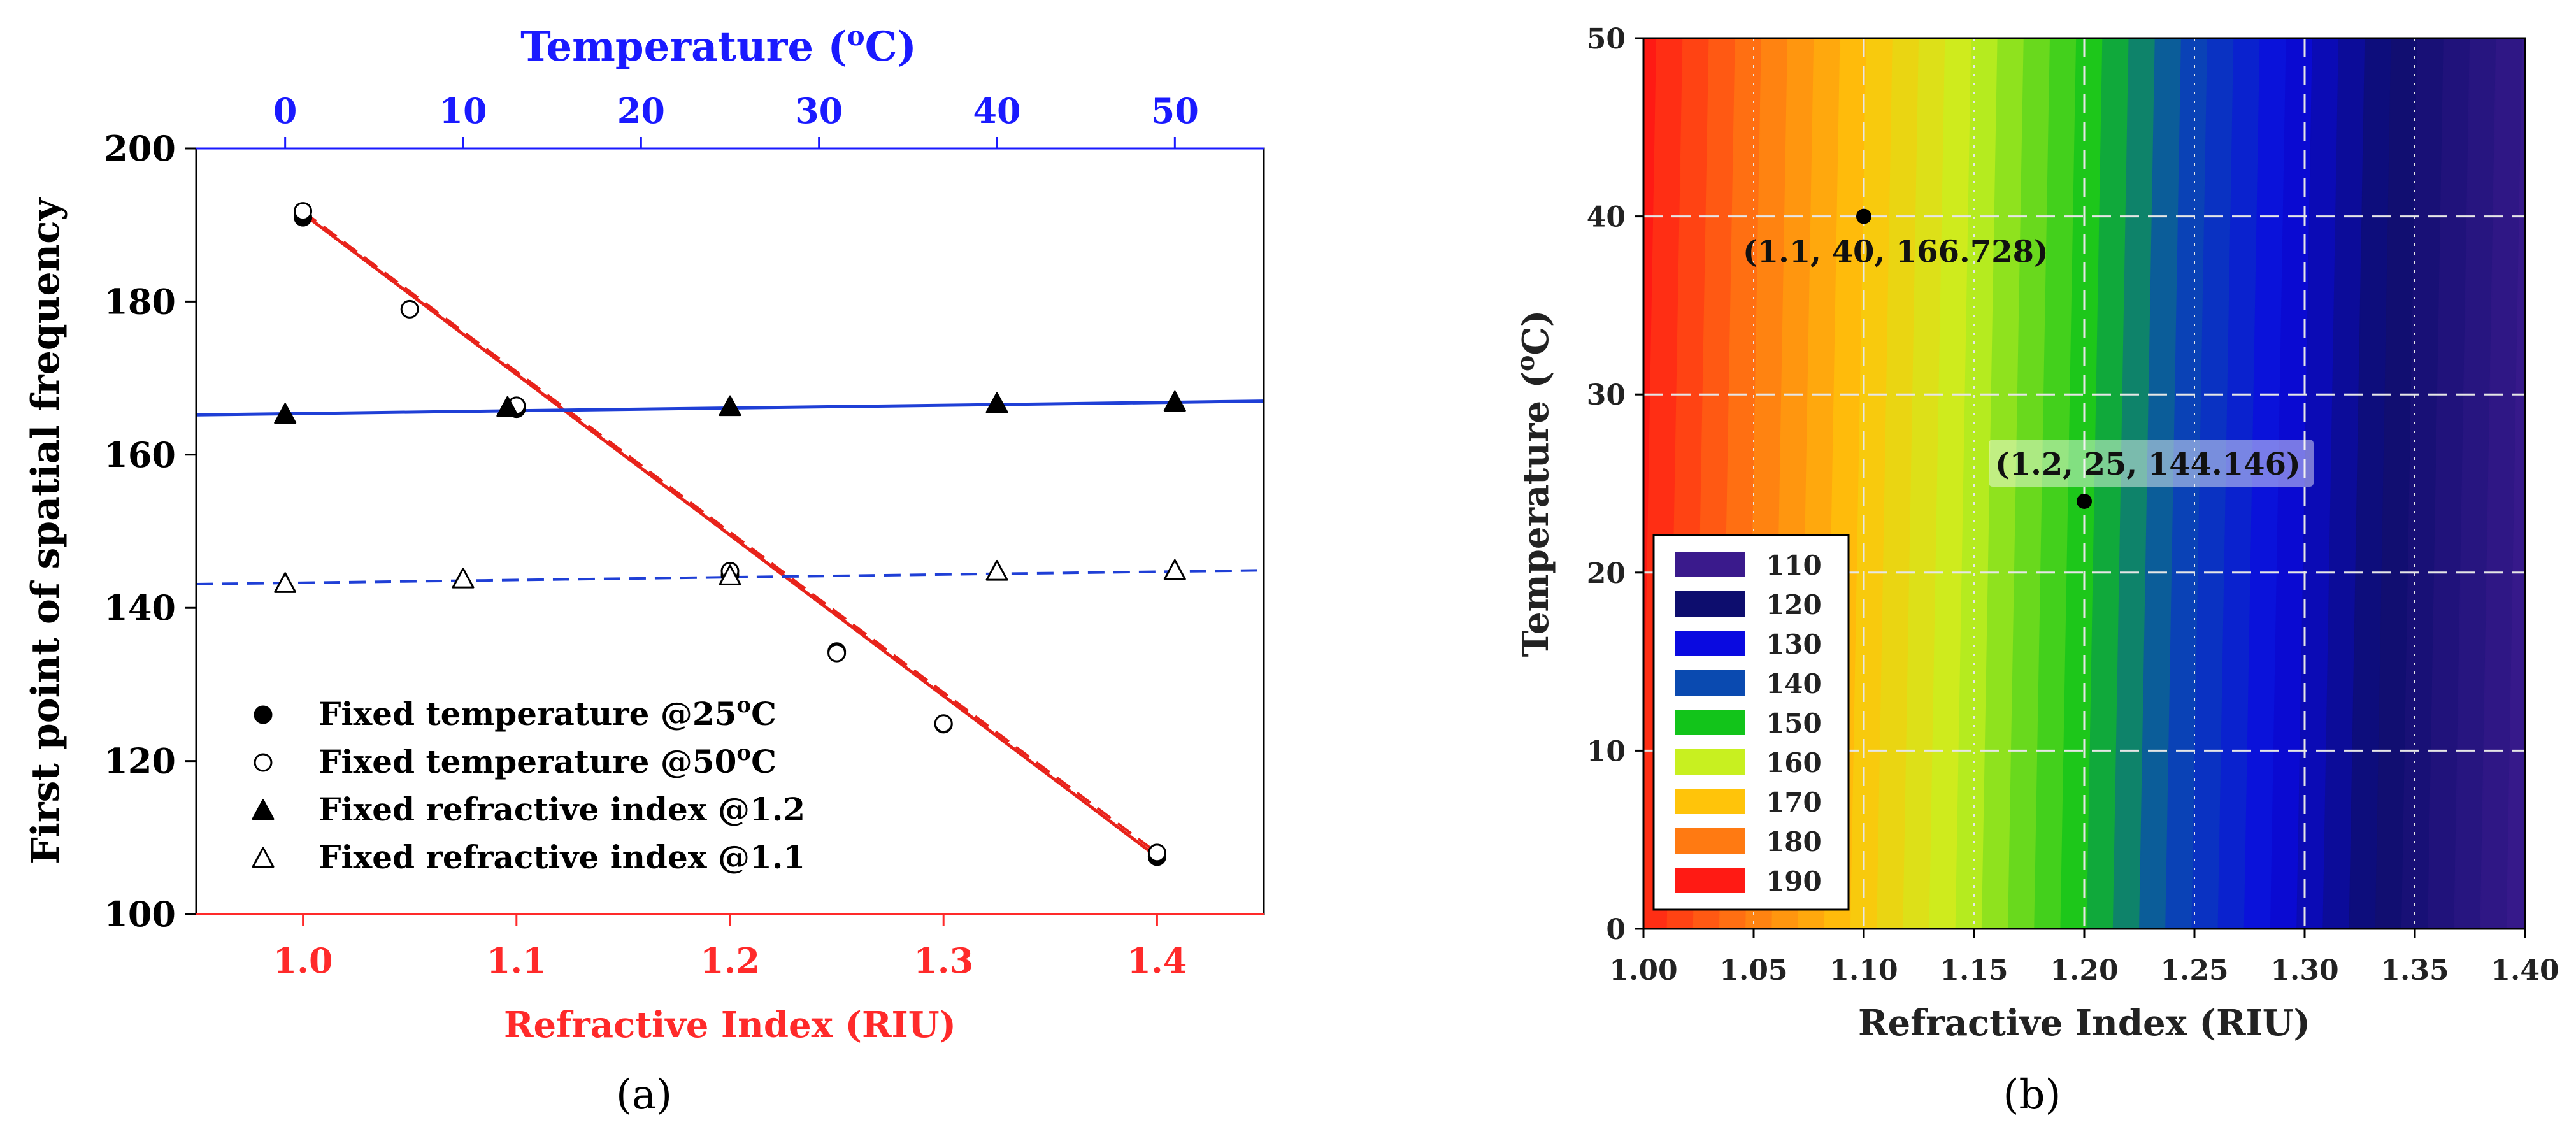  What do you see at coordinates (1606, 39) in the screenshot?
I see `b-y-tick-label: 50` at bounding box center [1606, 39].